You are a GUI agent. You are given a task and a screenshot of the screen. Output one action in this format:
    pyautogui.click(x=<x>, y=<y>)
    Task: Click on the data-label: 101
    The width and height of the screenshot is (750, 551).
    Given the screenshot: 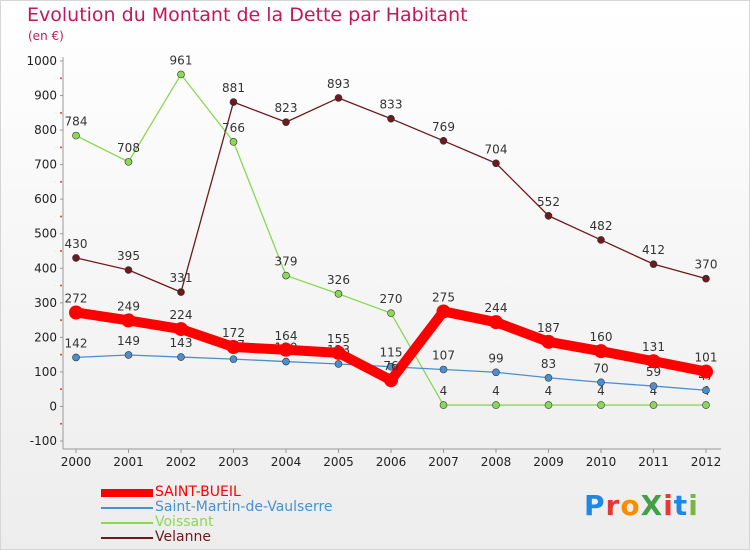 What is the action you would take?
    pyautogui.click(x=706, y=358)
    